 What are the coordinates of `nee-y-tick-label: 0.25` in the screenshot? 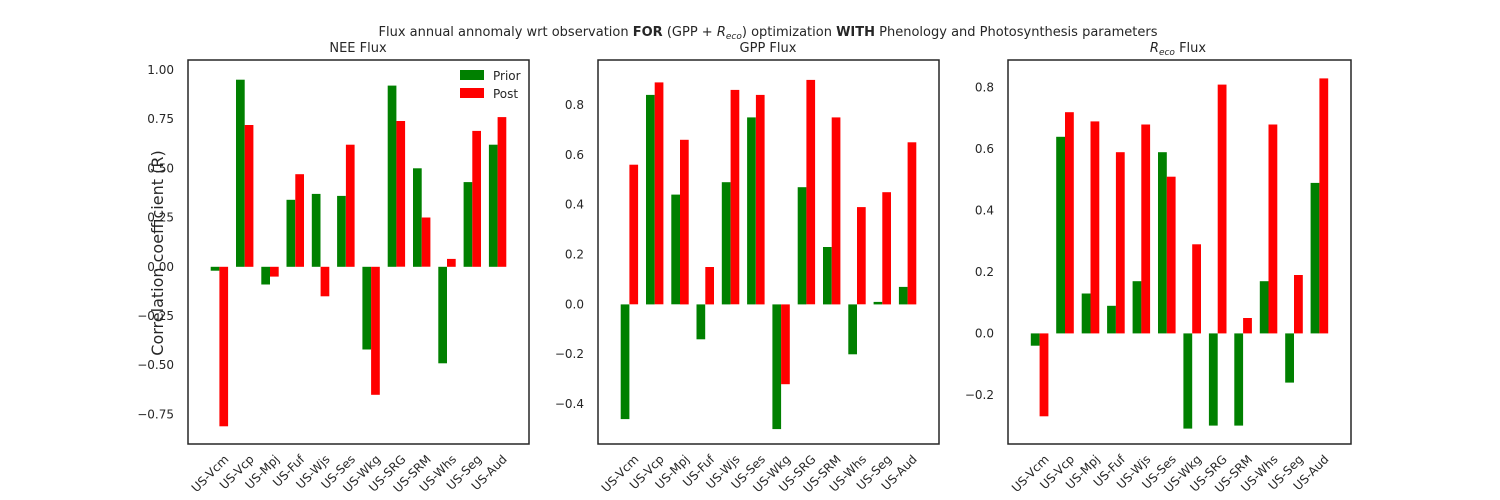 It's located at (160, 218).